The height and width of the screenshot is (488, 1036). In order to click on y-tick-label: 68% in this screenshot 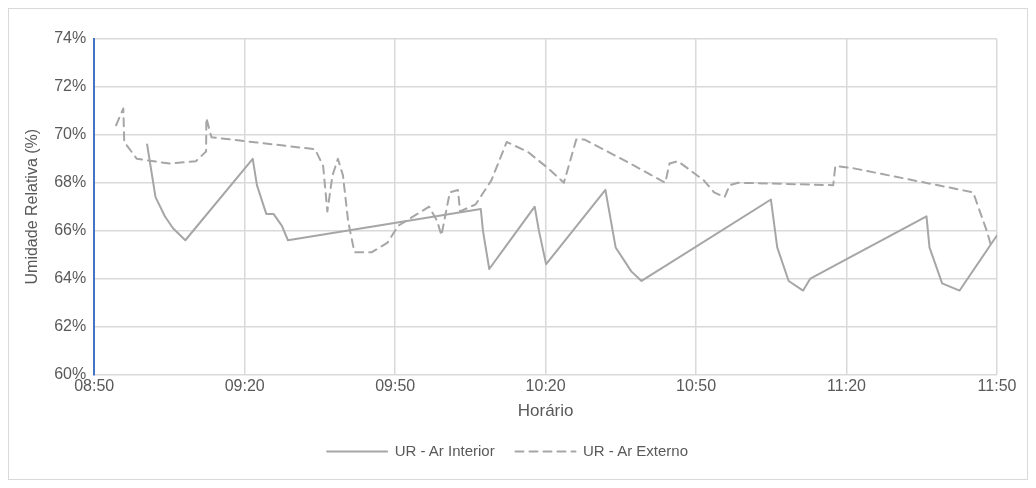, I will do `click(70, 182)`.